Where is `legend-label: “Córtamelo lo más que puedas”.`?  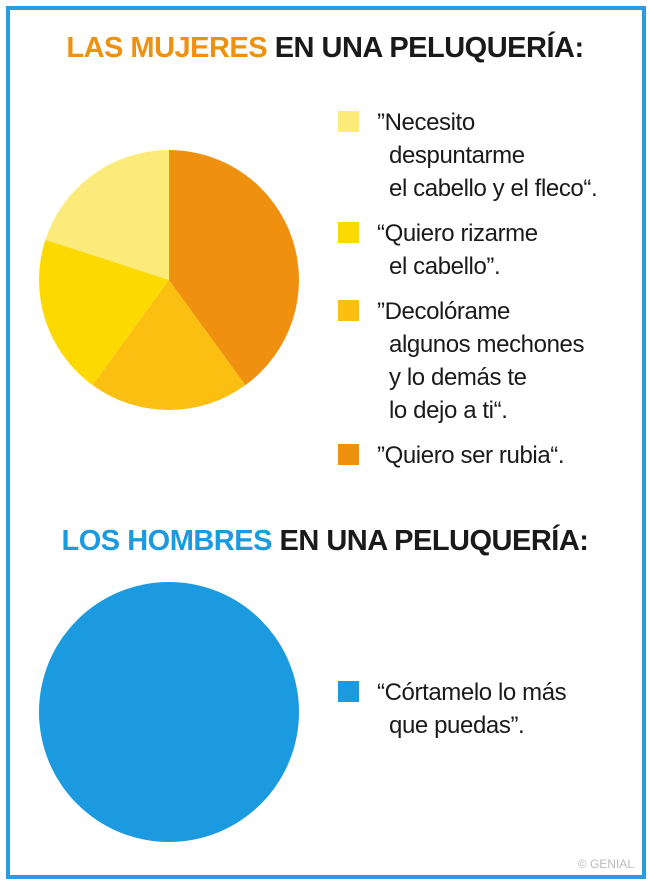
legend-label: “Córtamelo lo más que puedas”. is located at coordinates (472, 709).